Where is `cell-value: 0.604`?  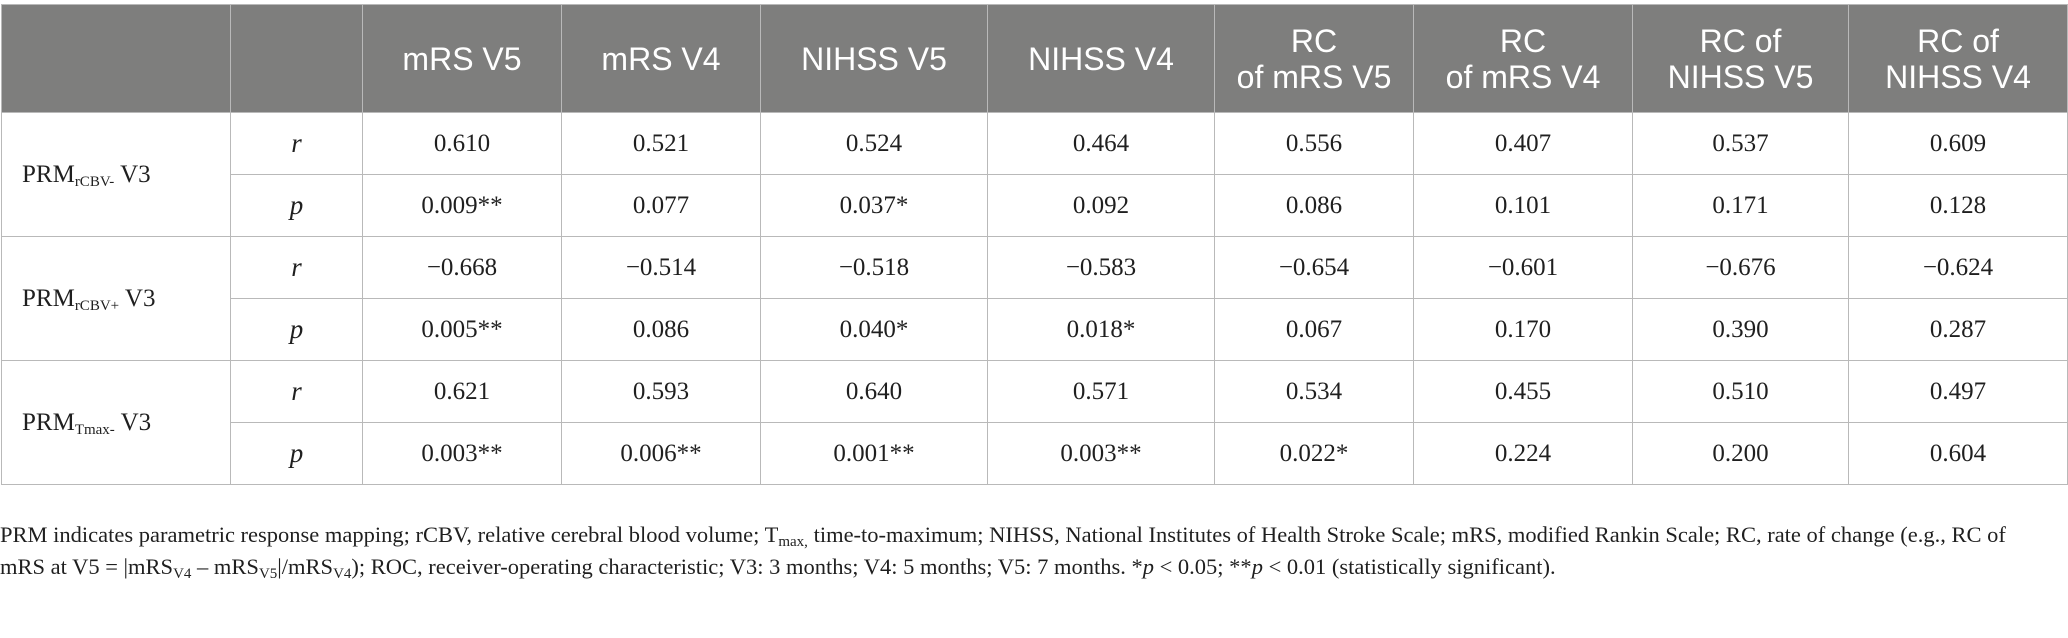
cell-value: 0.604 is located at coordinates (1958, 453).